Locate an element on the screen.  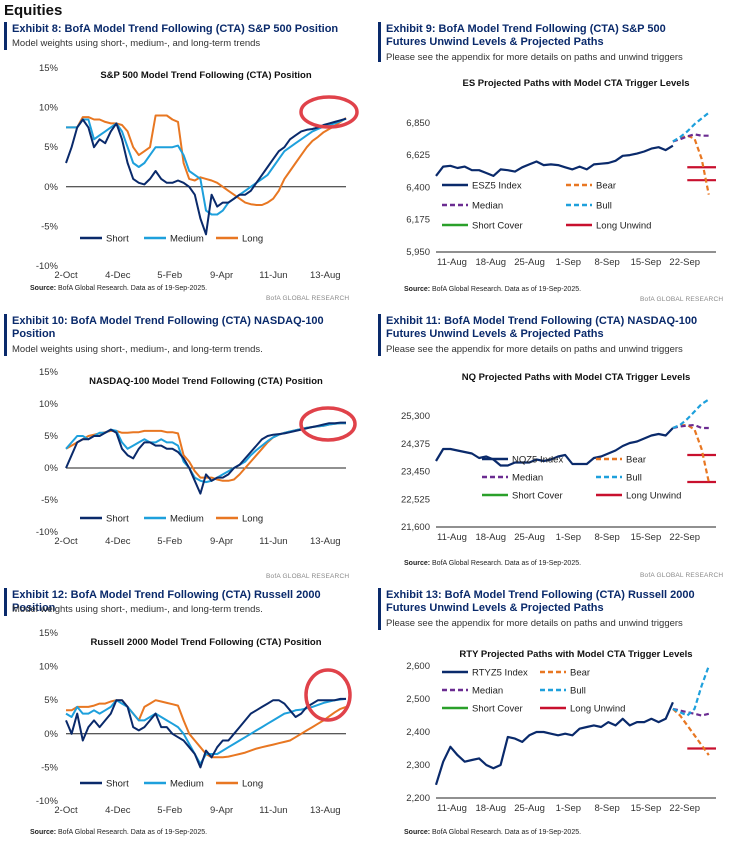
y-tick-label: 2,600 is located at coordinates (418, 666).